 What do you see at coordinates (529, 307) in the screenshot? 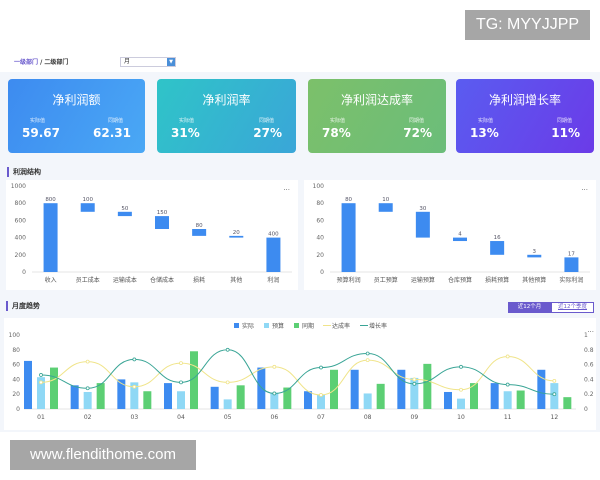
I see `tab-last-12-months: 近12个月` at bounding box center [529, 307].